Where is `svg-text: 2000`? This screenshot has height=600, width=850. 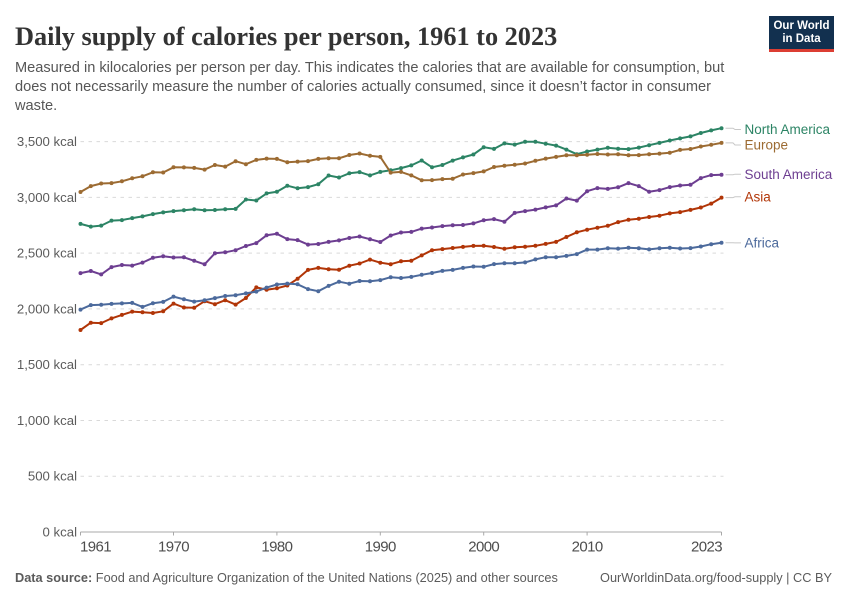
svg-text: 2000 is located at coordinates (483, 546).